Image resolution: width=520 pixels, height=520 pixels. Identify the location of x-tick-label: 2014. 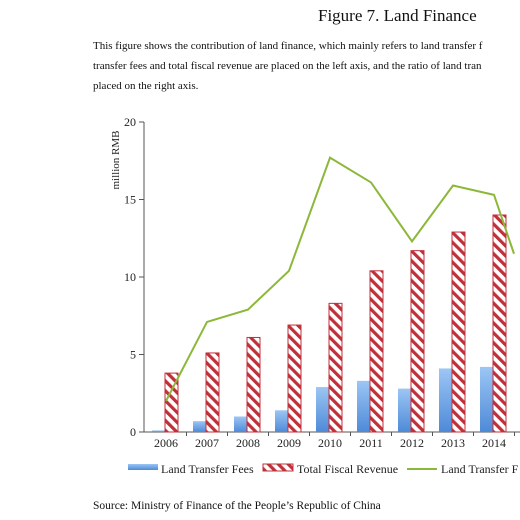
(494, 443).